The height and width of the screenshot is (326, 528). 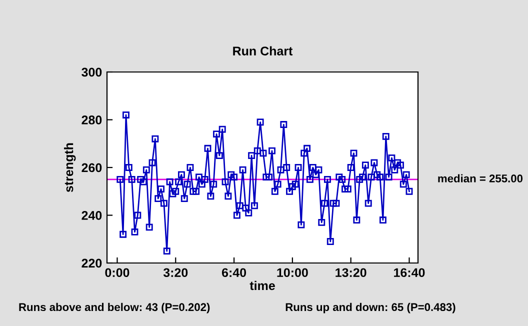 I want to click on y-tick-label: 300, so click(x=92, y=72).